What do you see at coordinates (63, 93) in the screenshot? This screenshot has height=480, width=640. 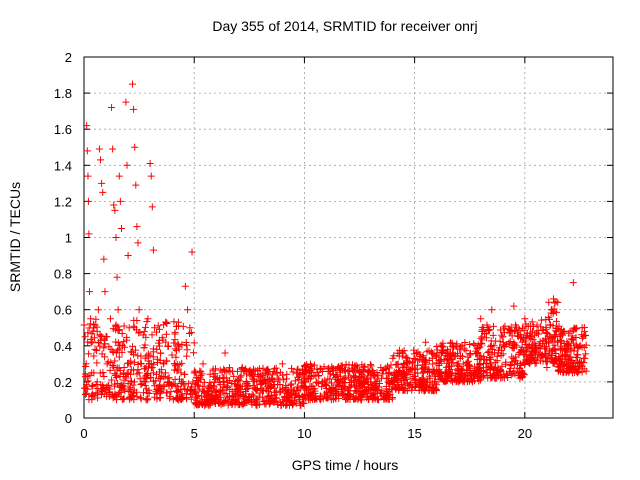 I see `y-tick-label: 1.8` at bounding box center [63, 93].